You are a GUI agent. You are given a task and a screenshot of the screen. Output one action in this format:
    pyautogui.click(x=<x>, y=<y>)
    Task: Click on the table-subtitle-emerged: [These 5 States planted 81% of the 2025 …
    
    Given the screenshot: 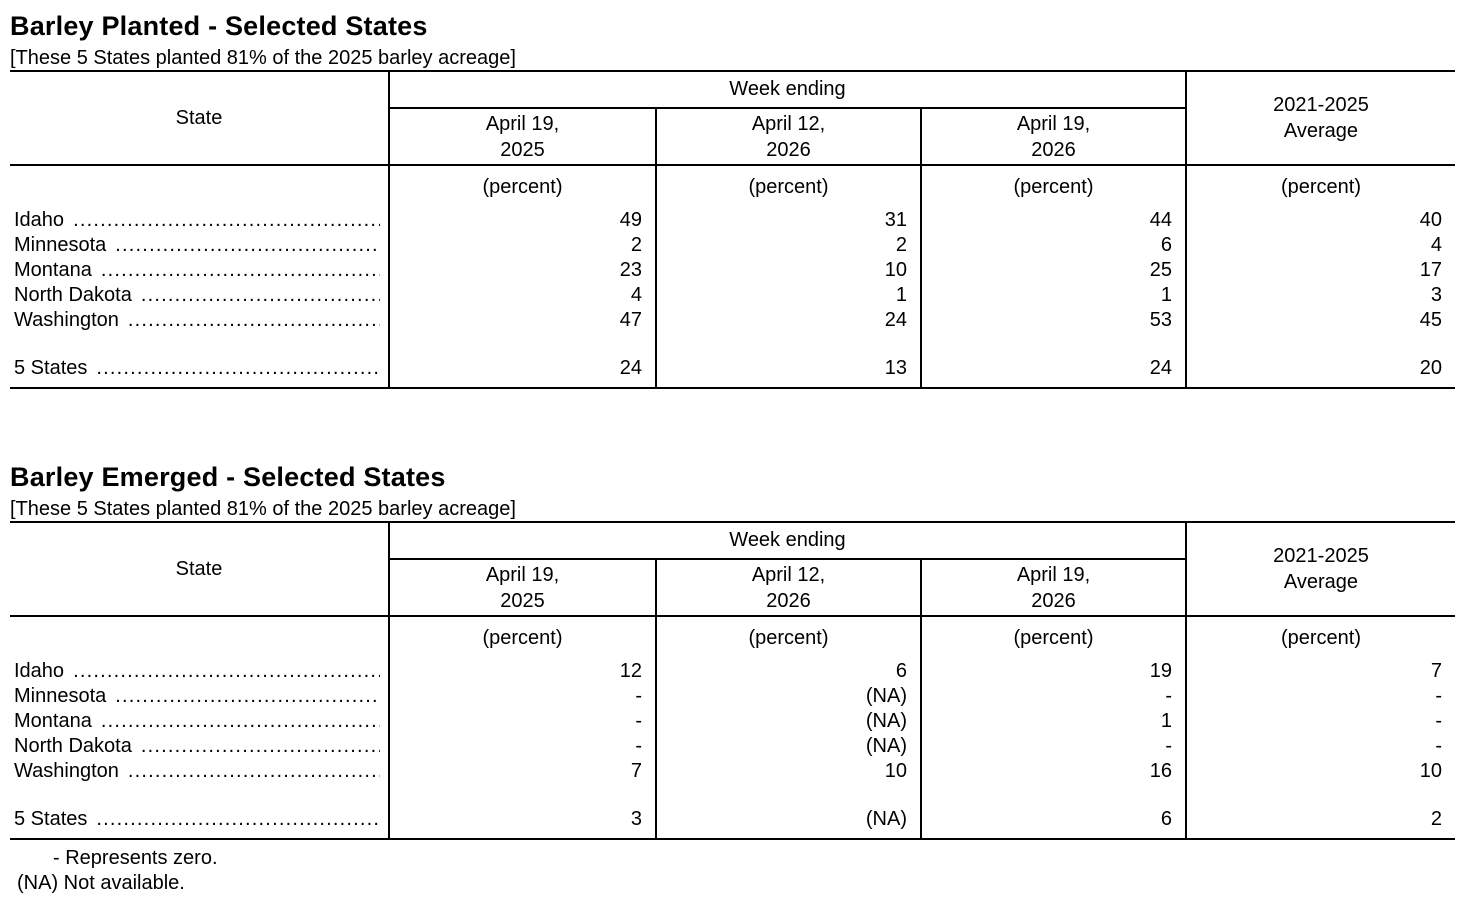 What is the action you would take?
    pyautogui.click(x=263, y=509)
    